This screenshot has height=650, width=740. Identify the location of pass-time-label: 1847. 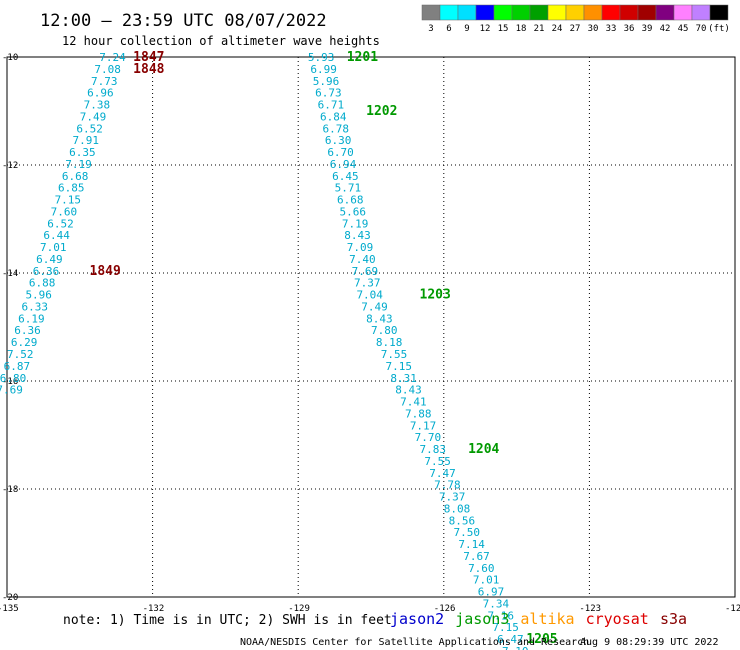
(148, 57).